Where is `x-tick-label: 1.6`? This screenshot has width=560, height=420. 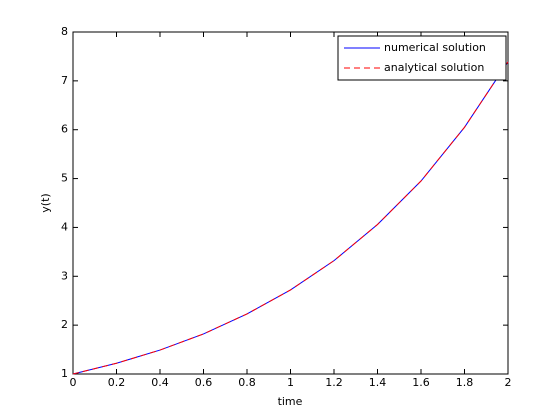 x-tick-label: 1.6 is located at coordinates (421, 382).